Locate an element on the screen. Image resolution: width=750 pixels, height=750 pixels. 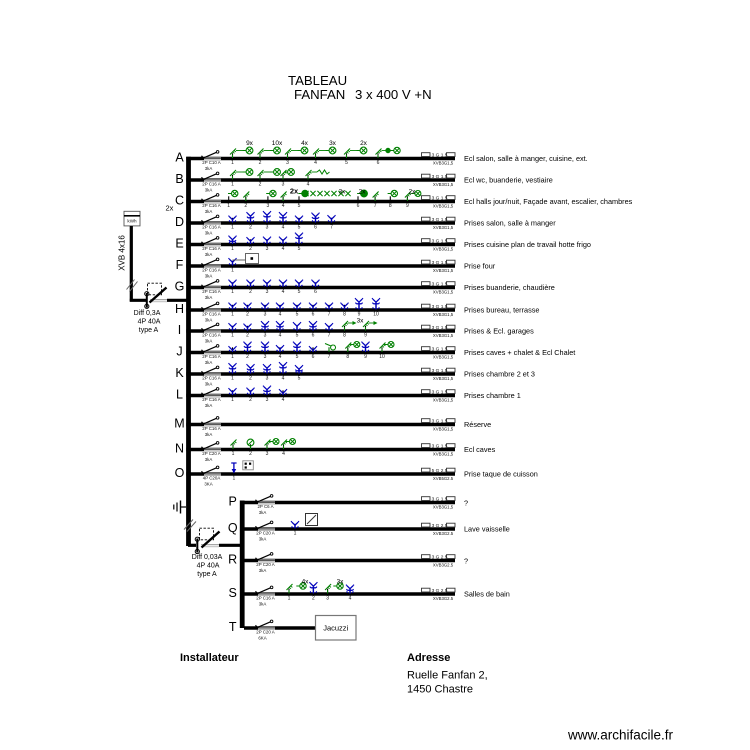
svg-text: L is located at coordinates (179, 395).